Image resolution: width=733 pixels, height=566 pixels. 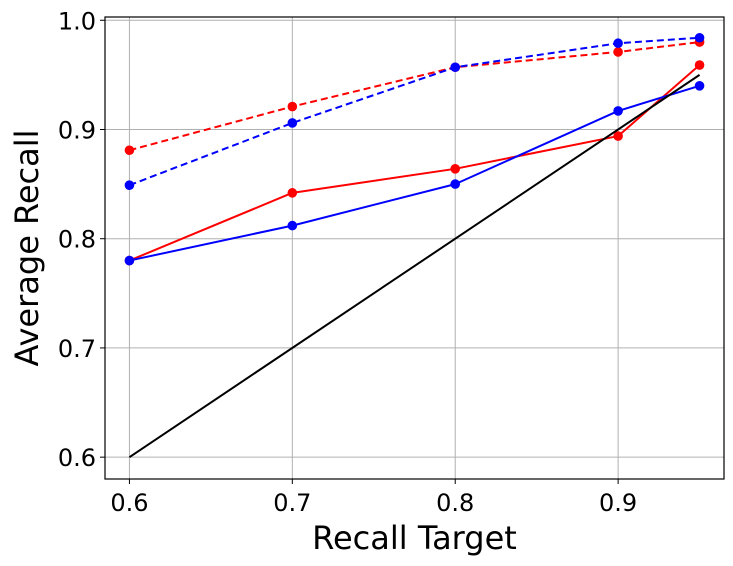 I want to click on x-tick-label: 0.7, so click(x=292, y=503).